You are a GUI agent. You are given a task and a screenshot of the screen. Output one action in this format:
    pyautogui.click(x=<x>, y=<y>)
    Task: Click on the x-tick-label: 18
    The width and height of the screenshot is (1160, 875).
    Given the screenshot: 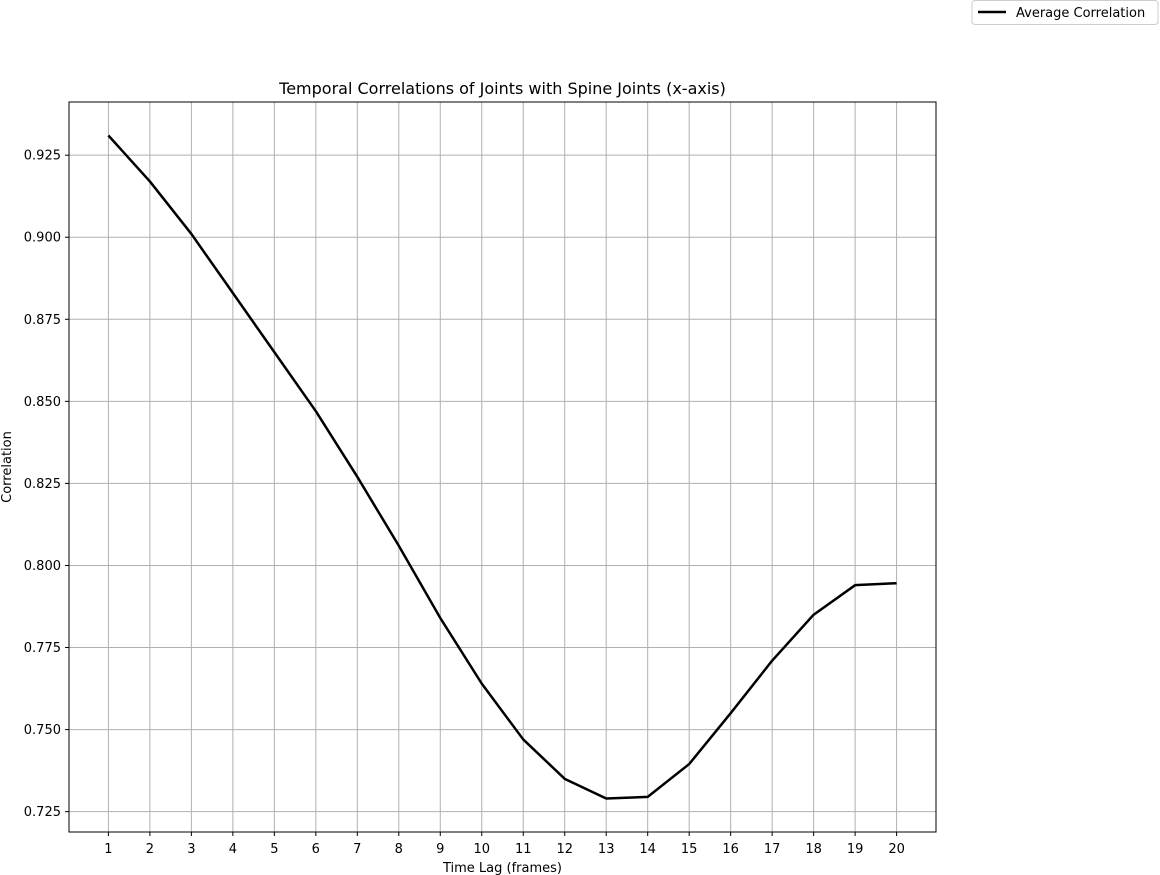 What is the action you would take?
    pyautogui.click(x=813, y=849)
    